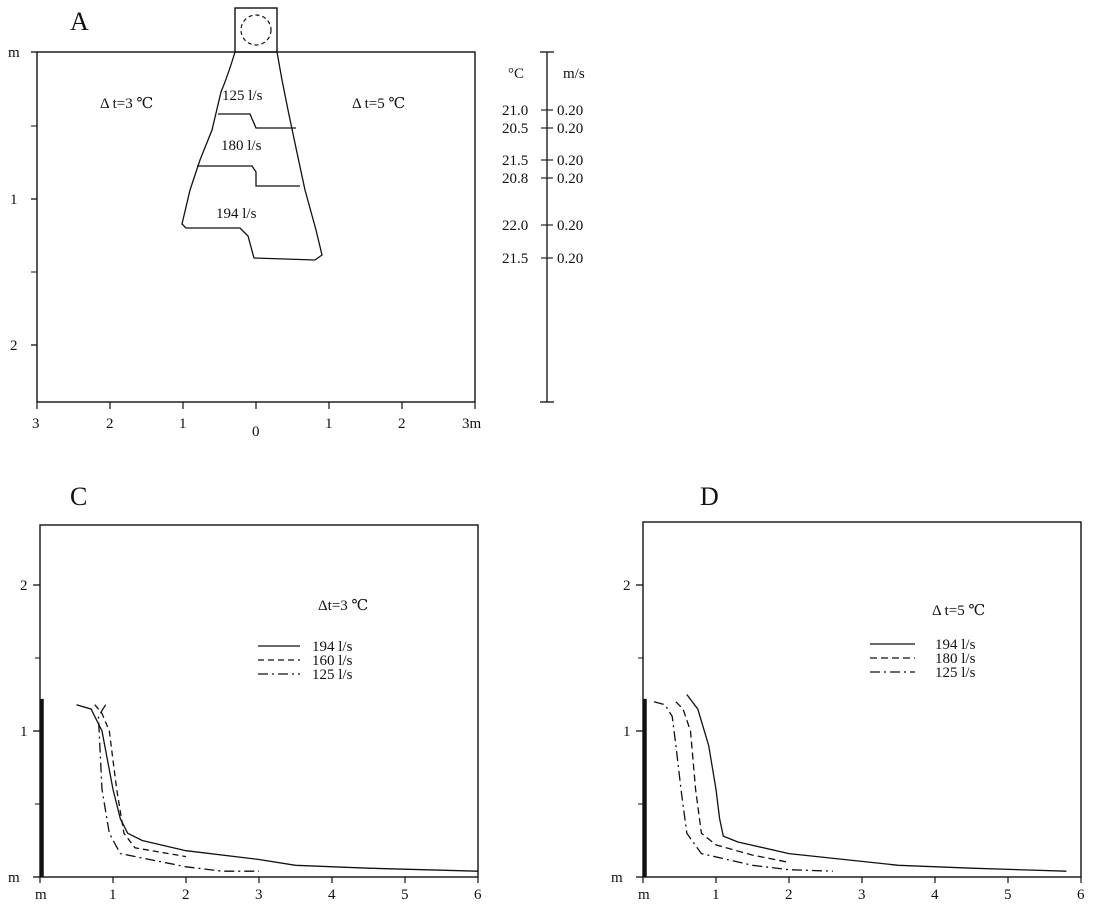 The width and height of the screenshot is (1093, 908). I want to click on panel-a-xtick-3: 0, so click(256, 432).